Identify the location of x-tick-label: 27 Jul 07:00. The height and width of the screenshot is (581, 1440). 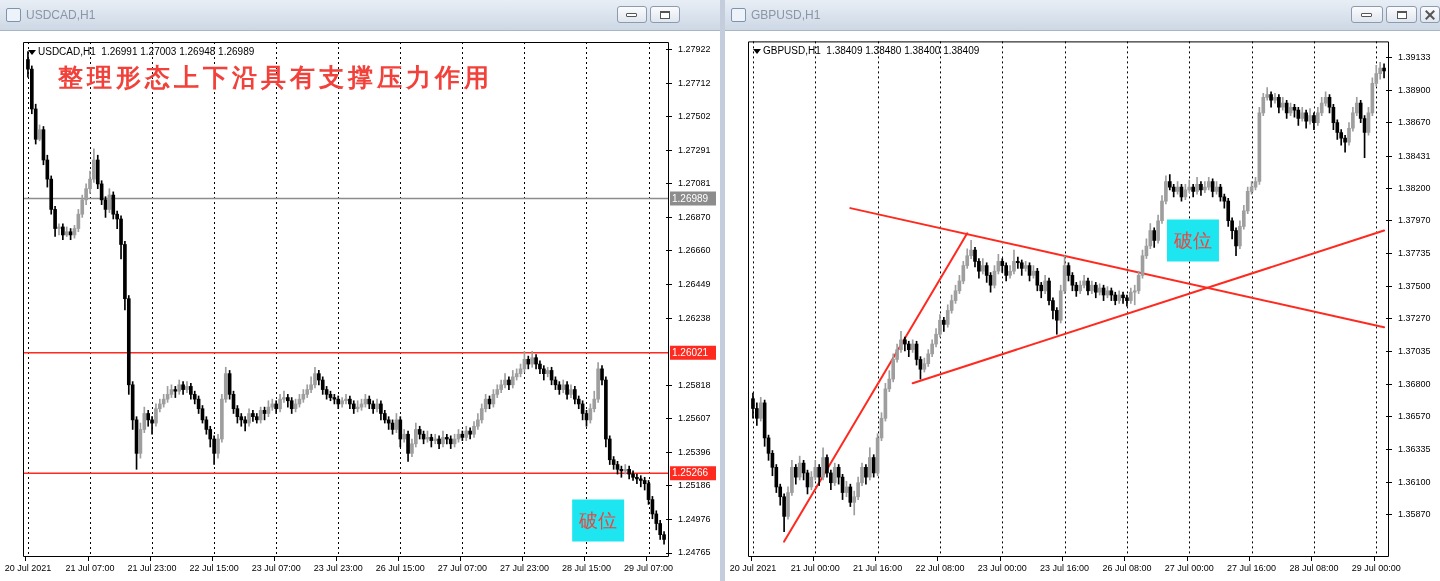
(462, 567).